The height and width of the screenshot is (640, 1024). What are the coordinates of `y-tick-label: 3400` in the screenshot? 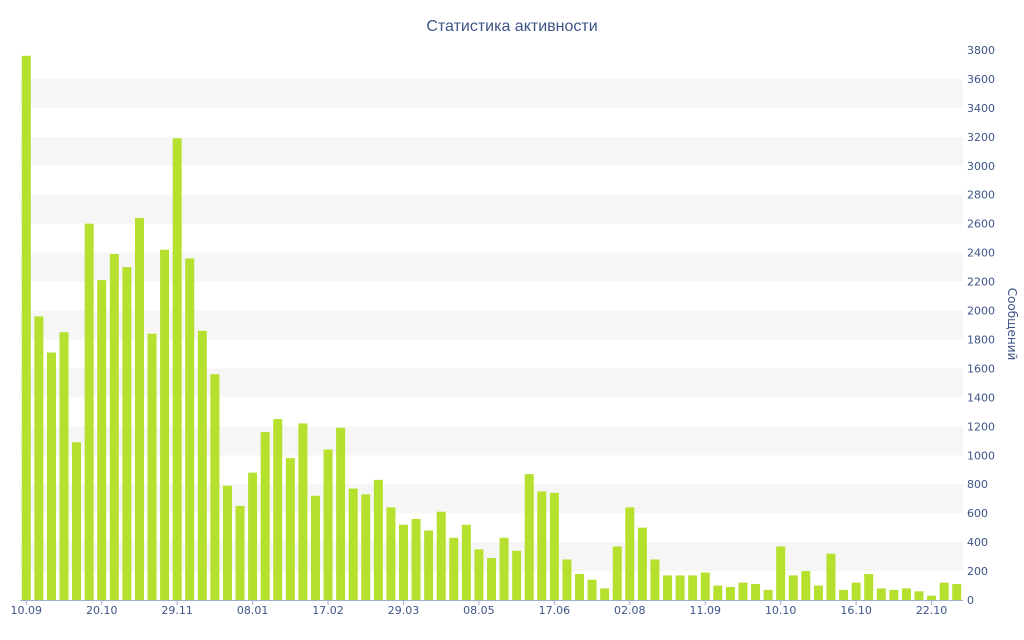 It's located at (981, 108).